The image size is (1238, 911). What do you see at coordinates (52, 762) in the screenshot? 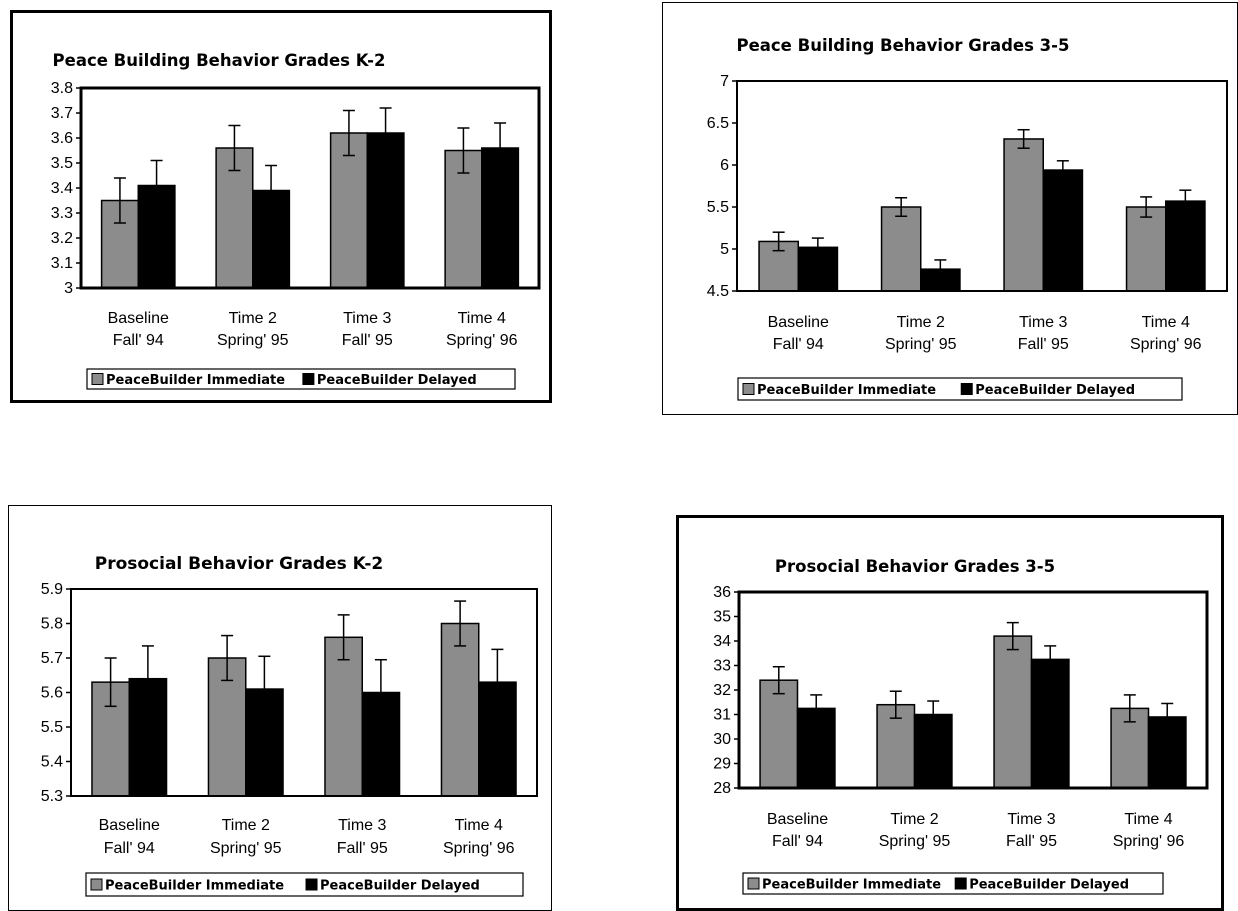
I see `y-tick-label: 5.4` at bounding box center [52, 762].